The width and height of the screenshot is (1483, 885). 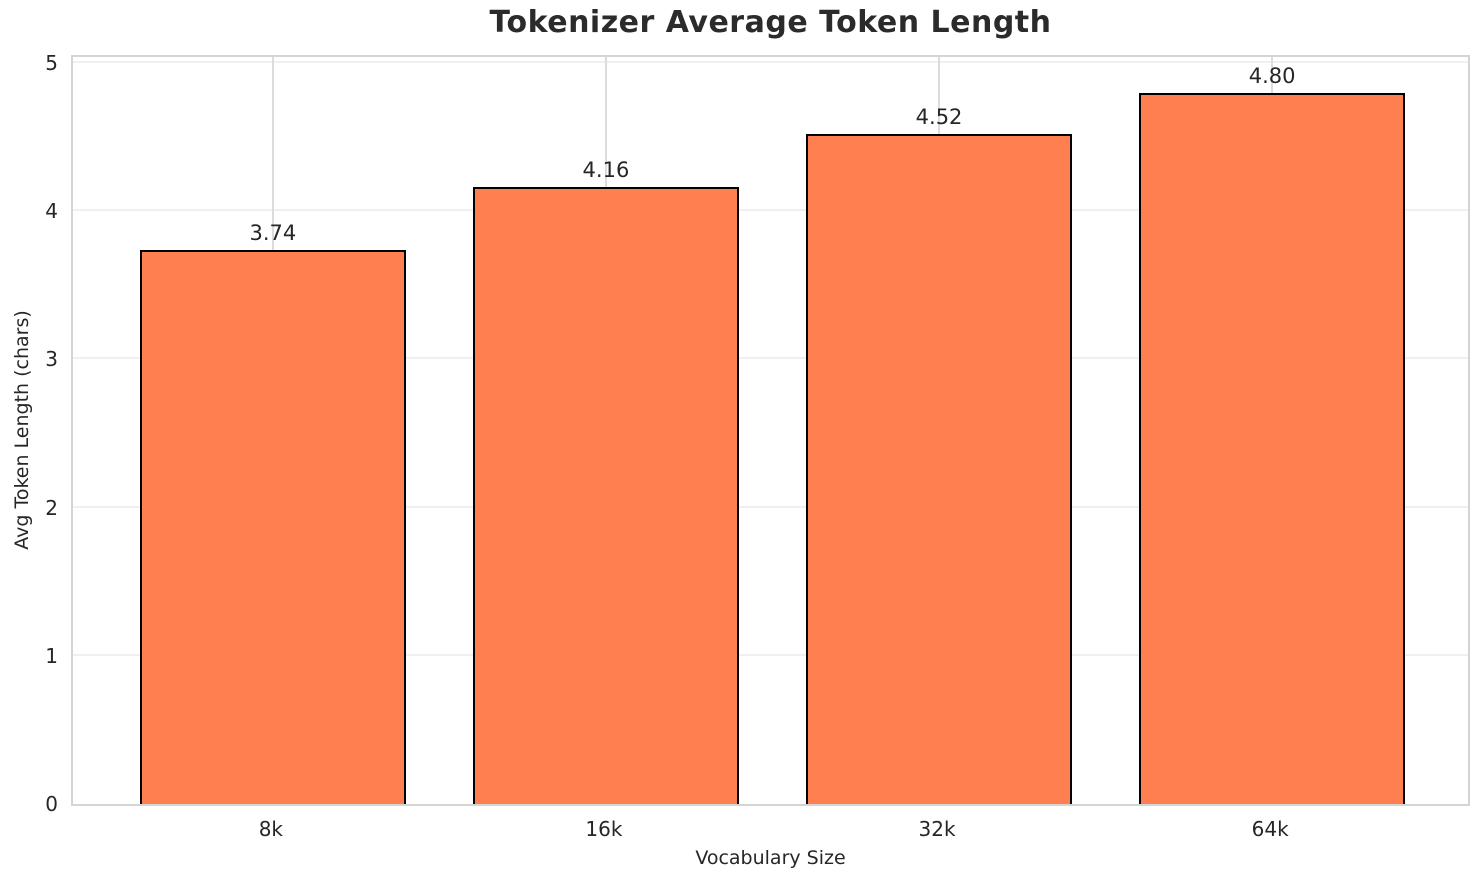 I want to click on y-tick-label: 4, so click(x=51, y=211).